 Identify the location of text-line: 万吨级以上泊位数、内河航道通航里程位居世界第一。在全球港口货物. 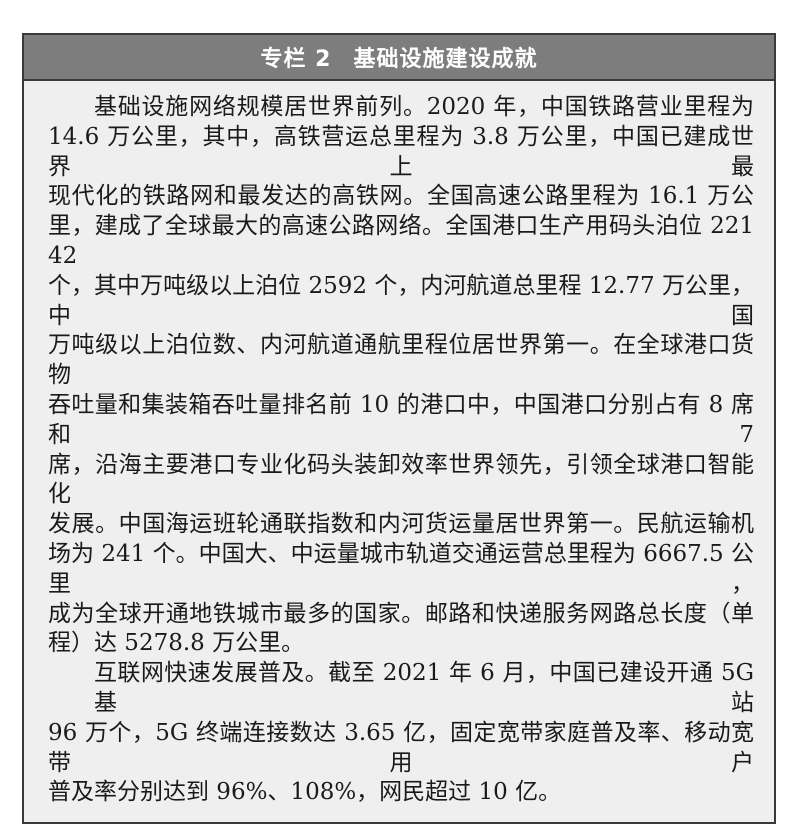
(401, 360).